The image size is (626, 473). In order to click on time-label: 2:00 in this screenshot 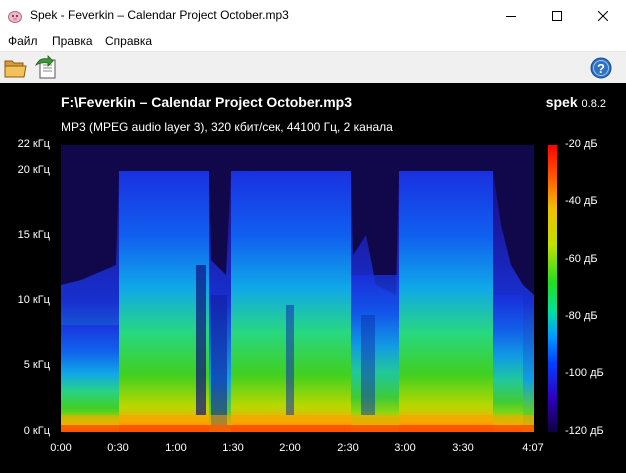, I will do `click(290, 448)`.